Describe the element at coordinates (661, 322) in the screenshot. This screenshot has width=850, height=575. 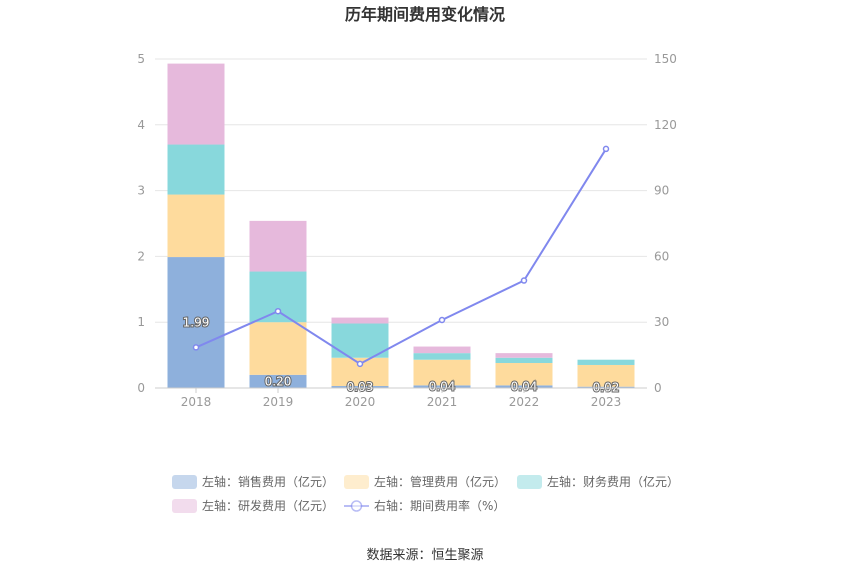
I see `y-right-tick-label: 30` at that location.